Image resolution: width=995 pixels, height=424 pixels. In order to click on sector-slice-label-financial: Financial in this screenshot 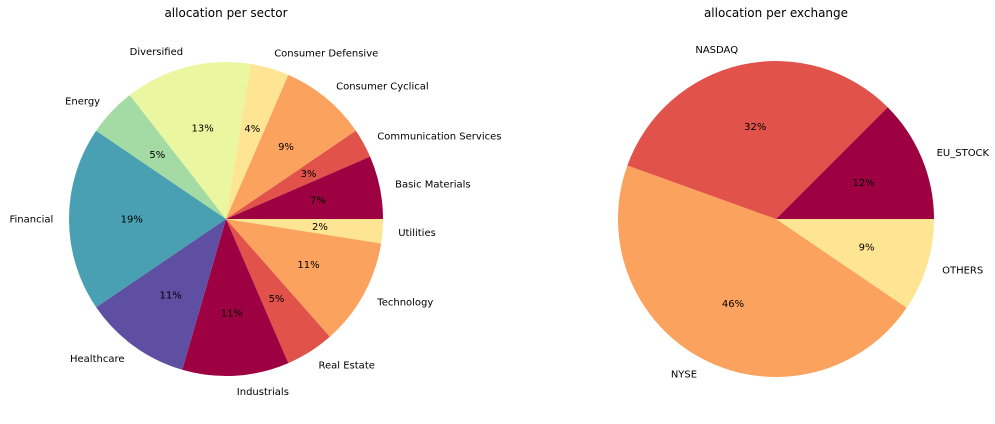, I will do `click(32, 220)`.